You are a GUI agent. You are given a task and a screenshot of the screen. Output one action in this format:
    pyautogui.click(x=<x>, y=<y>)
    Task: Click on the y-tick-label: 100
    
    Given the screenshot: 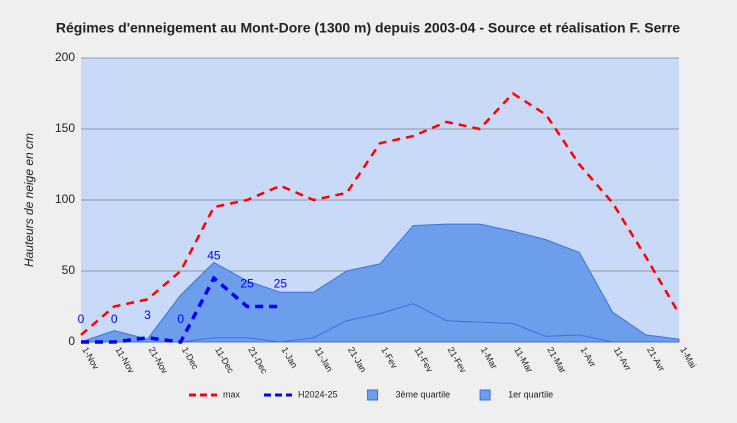 What is the action you would take?
    pyautogui.click(x=65, y=199)
    